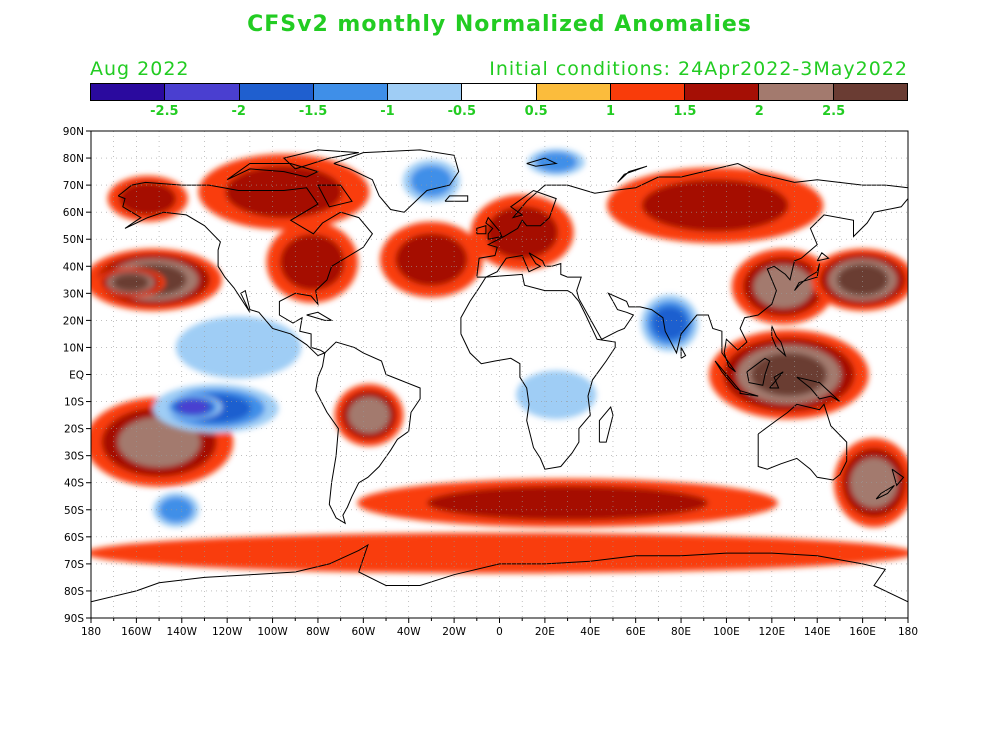  Describe the element at coordinates (159, 442) in the screenshot. I see `anomaly-region-south-pacific-band` at that location.